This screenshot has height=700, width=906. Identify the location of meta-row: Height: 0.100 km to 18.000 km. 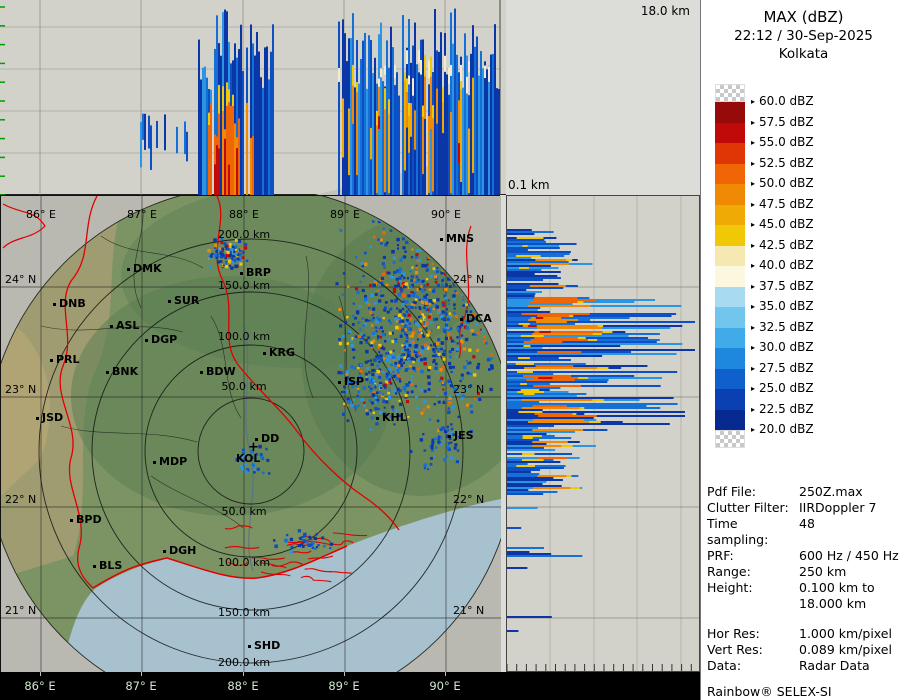
(806, 596).